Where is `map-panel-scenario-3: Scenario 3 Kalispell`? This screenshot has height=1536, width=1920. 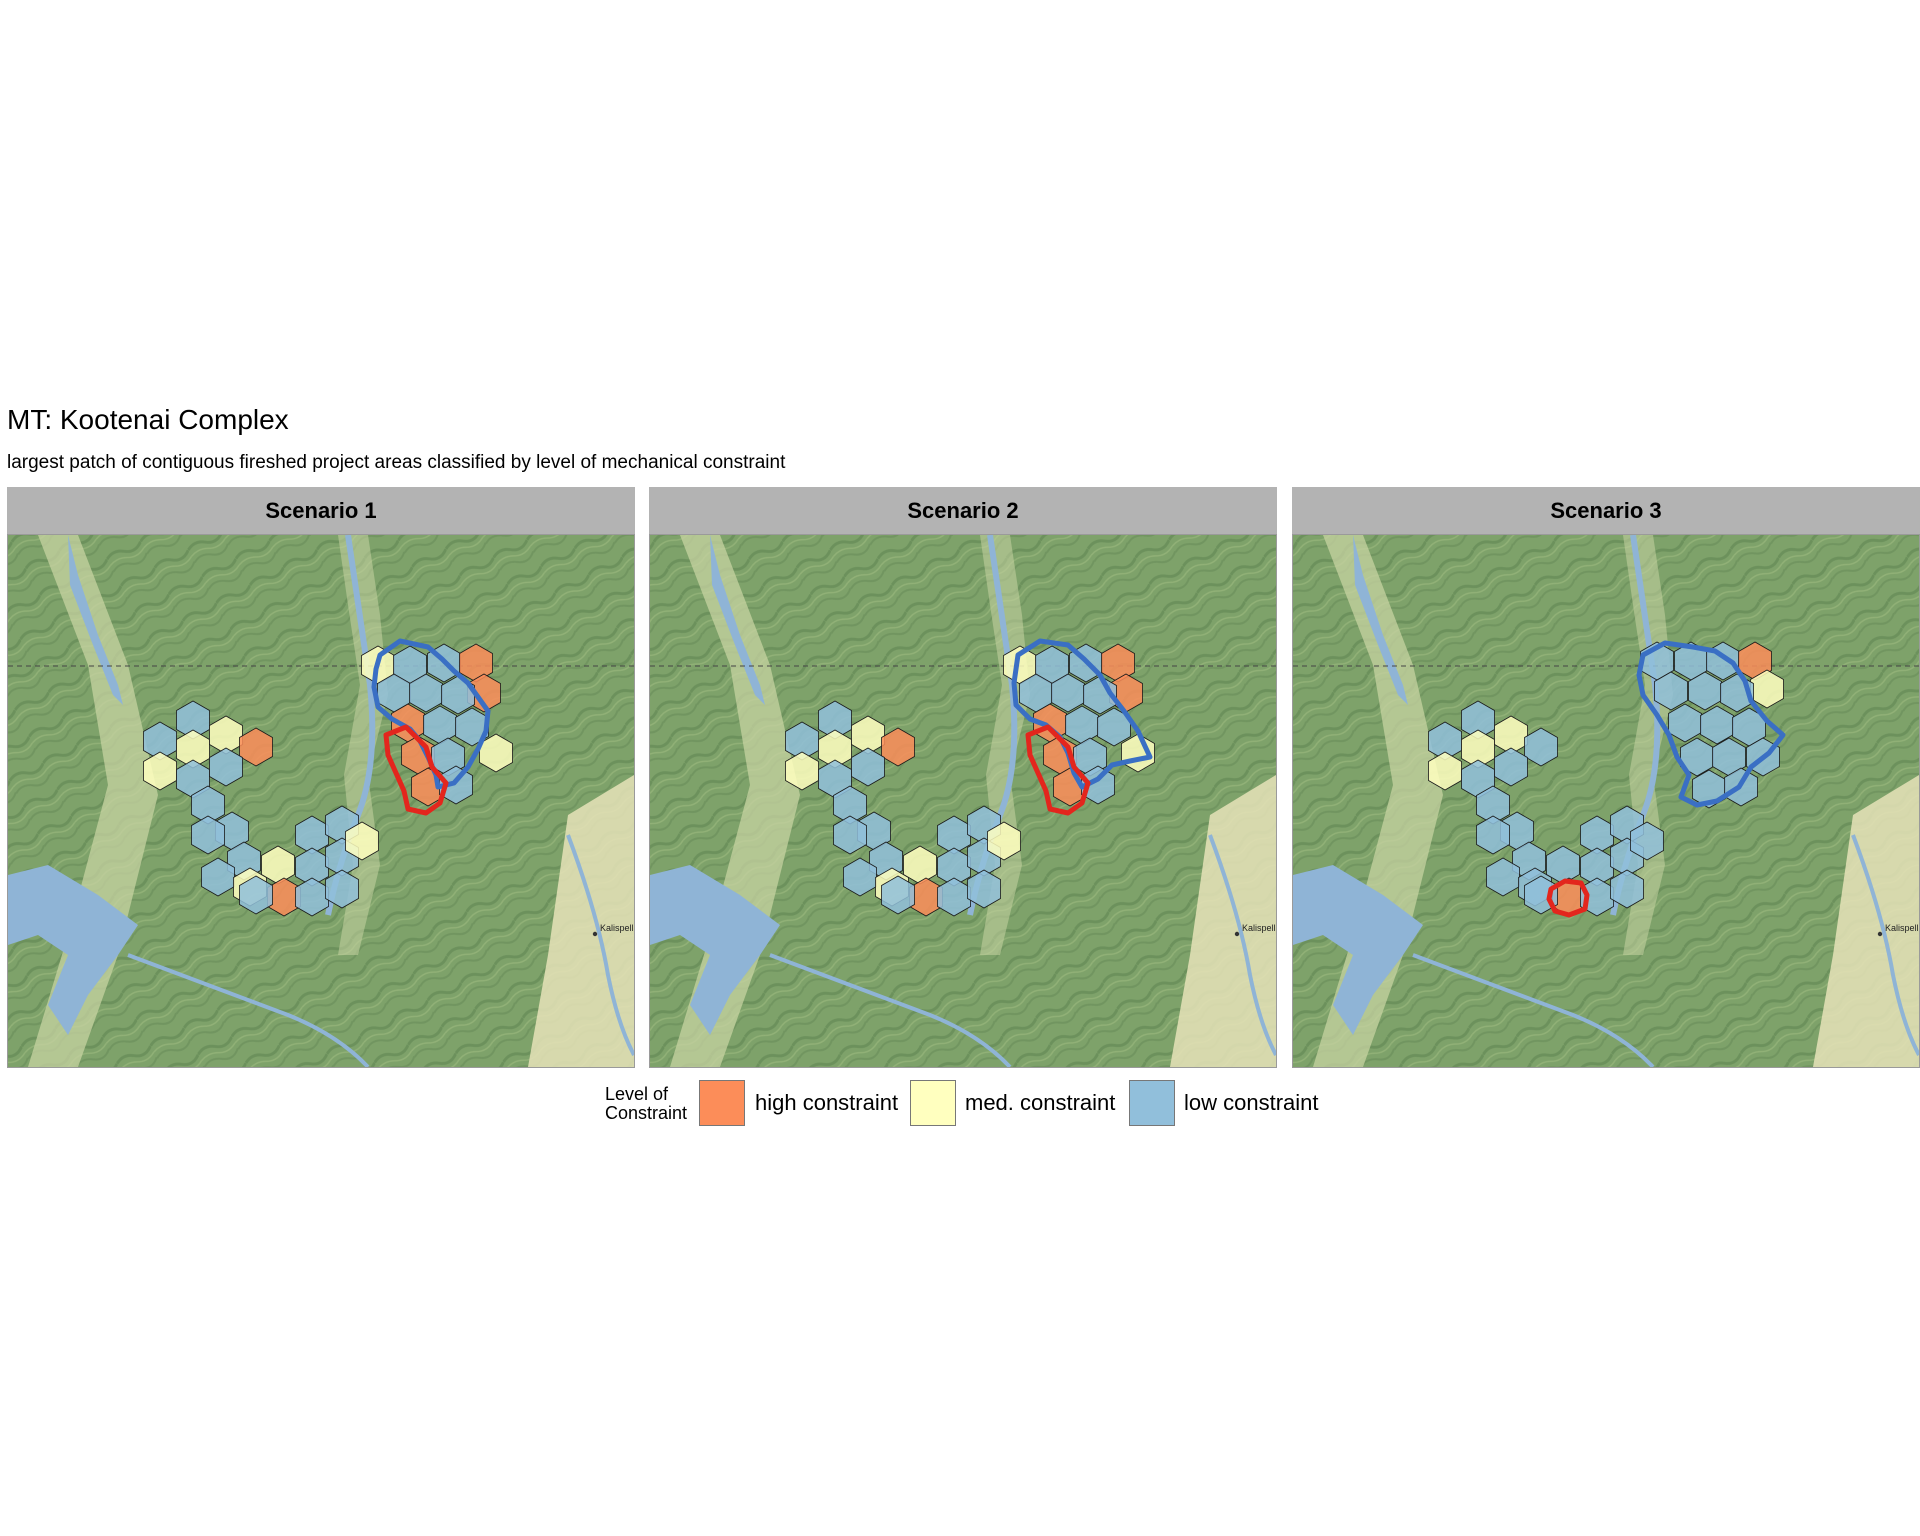 map-panel-scenario-3: Scenario 3 Kalispell is located at coordinates (1606, 777).